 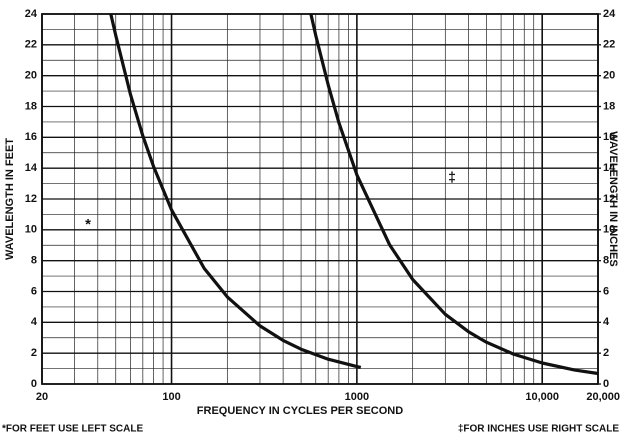 What do you see at coordinates (609, 230) in the screenshot?
I see `y2-tick-label: 10` at bounding box center [609, 230].